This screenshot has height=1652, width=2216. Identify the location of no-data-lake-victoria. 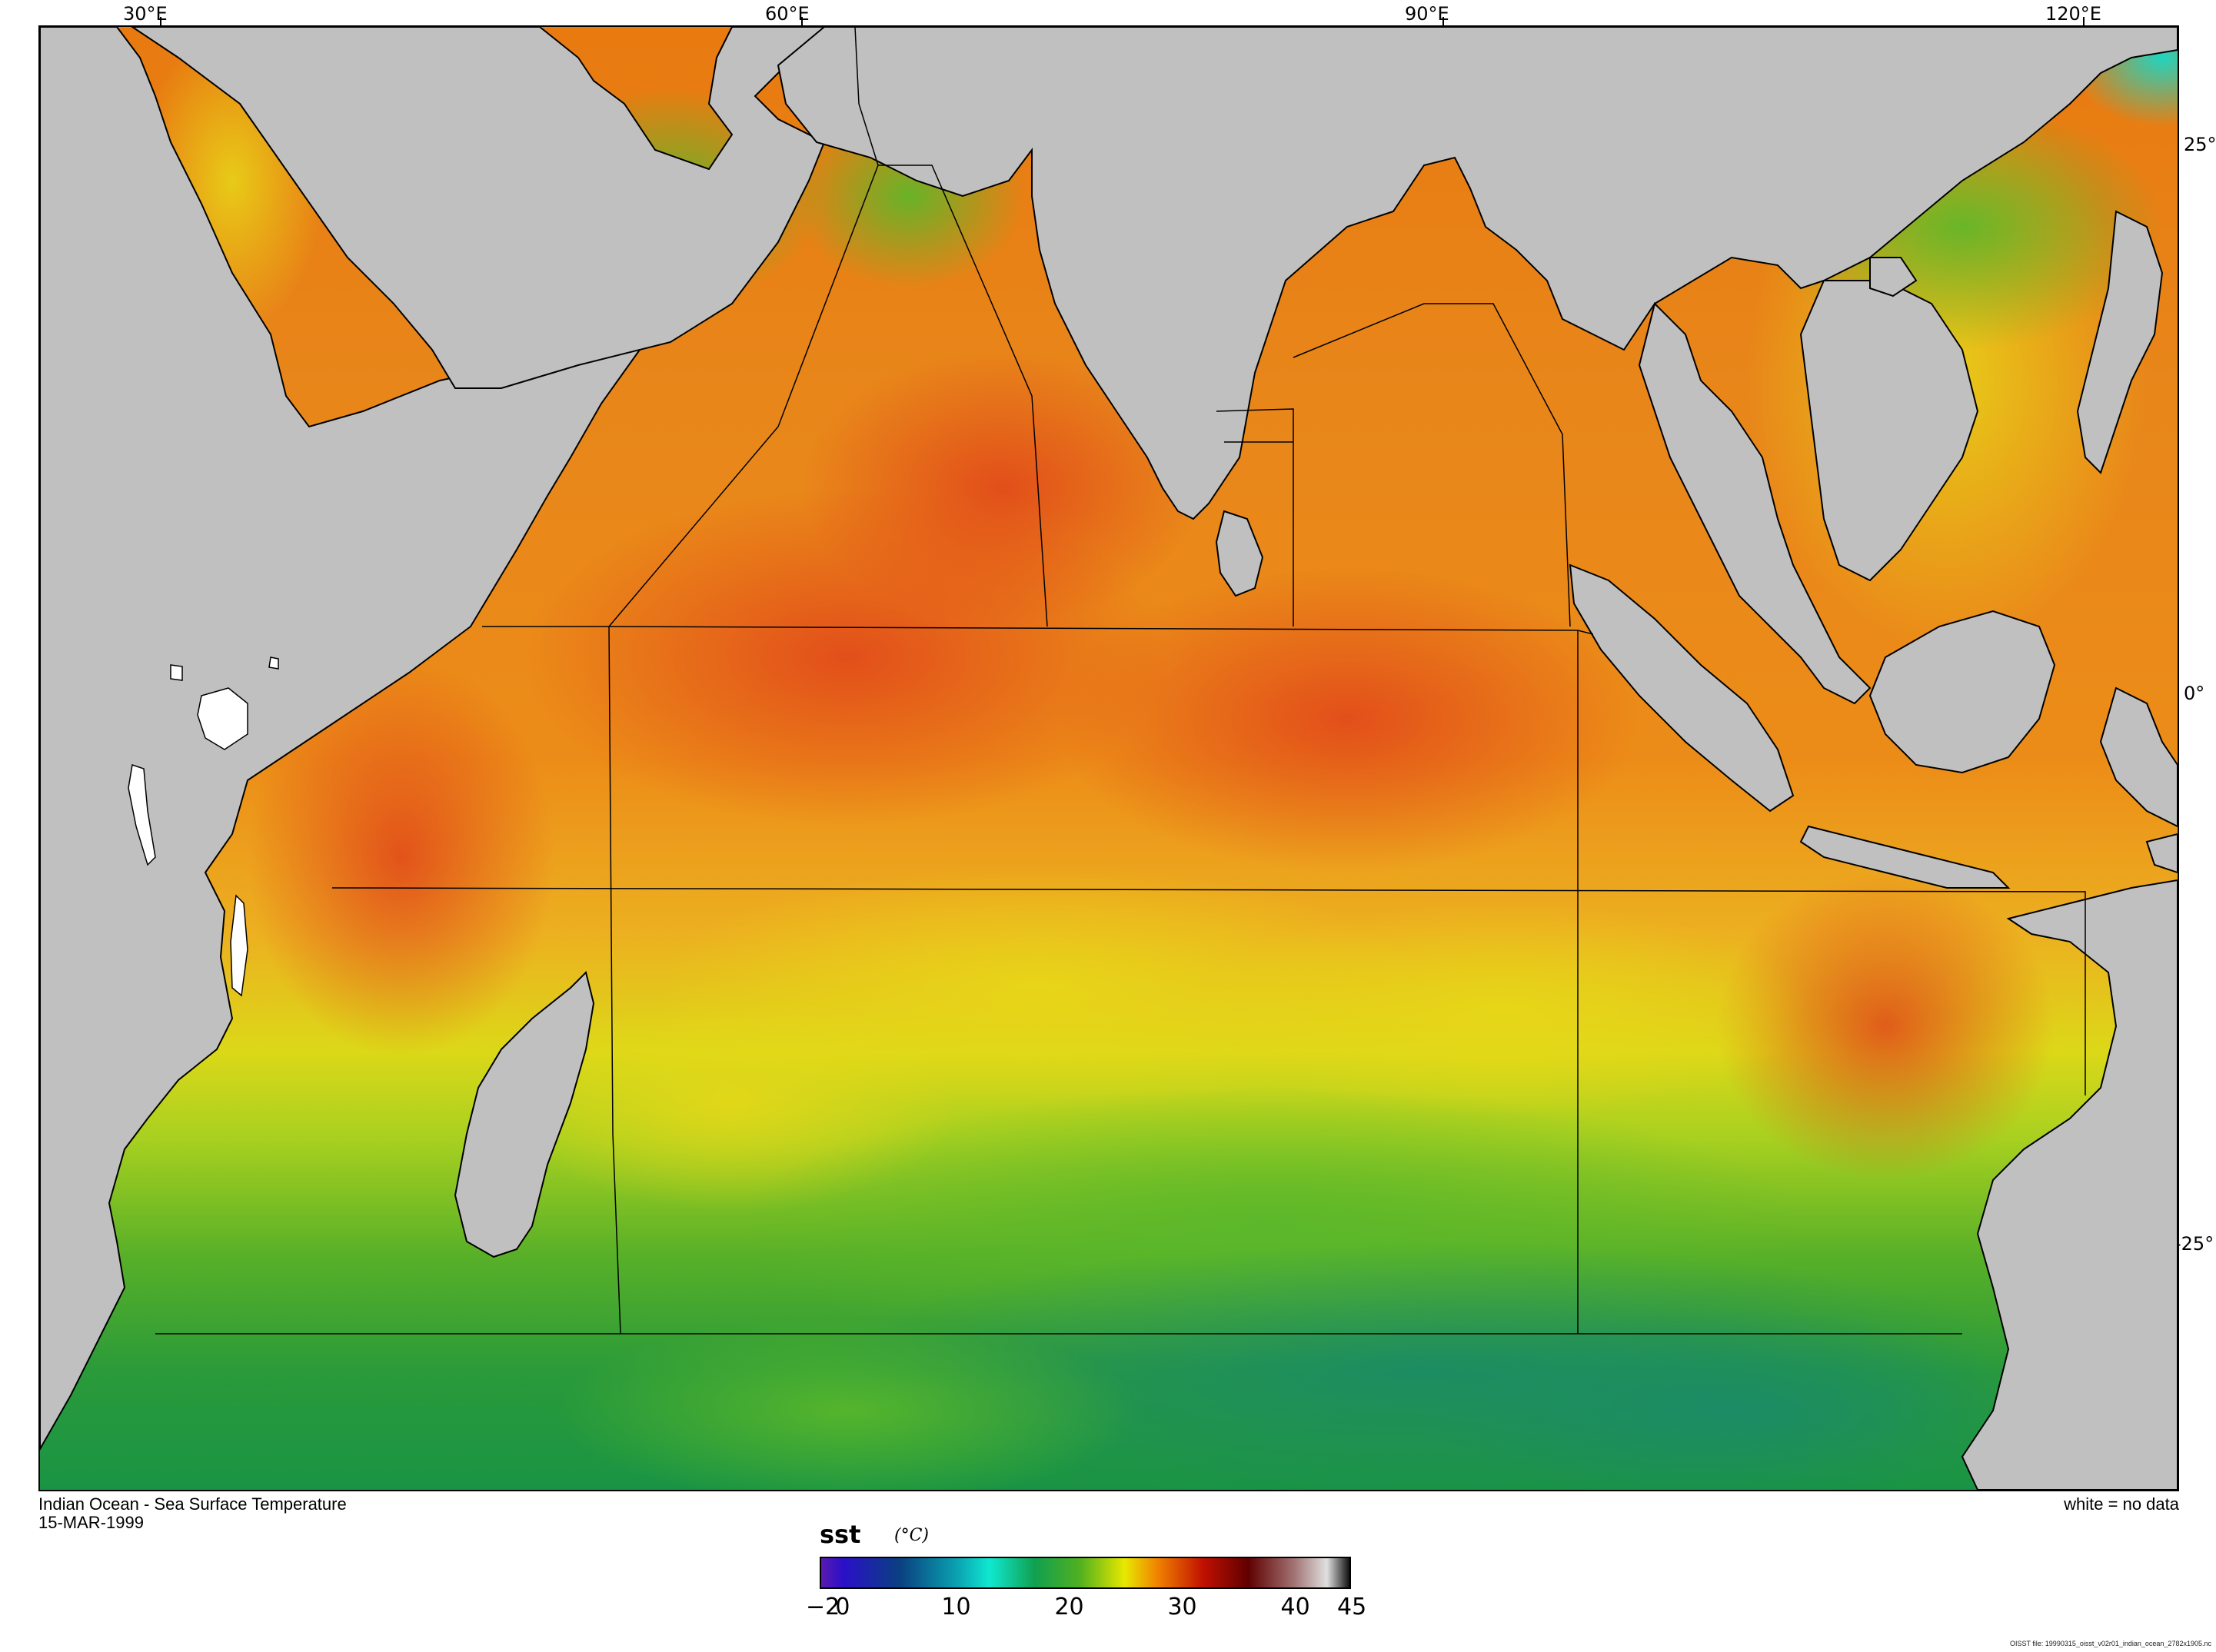
(222, 718).